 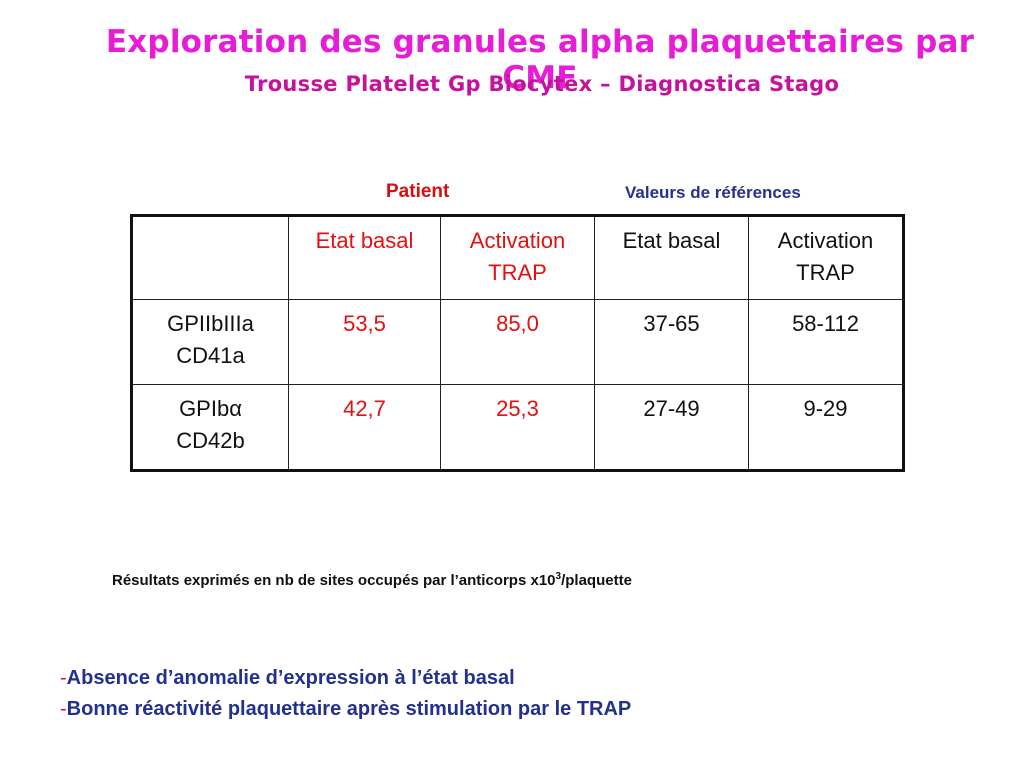 I want to click on units-note-suffix: /plaquette, so click(x=596, y=580).